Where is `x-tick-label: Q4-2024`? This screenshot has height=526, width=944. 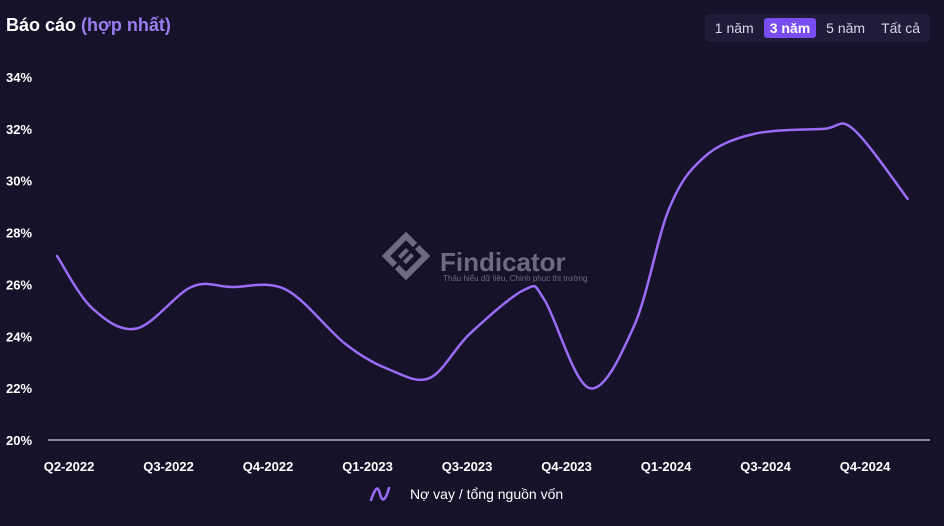 x-tick-label: Q4-2024 is located at coordinates (865, 466).